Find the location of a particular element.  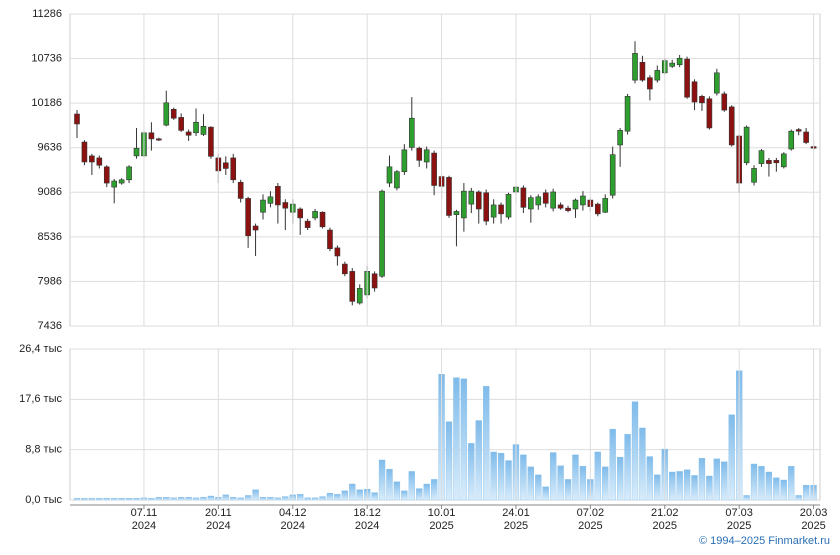

x-tick-label: 07.02 is located at coordinates (591, 513).